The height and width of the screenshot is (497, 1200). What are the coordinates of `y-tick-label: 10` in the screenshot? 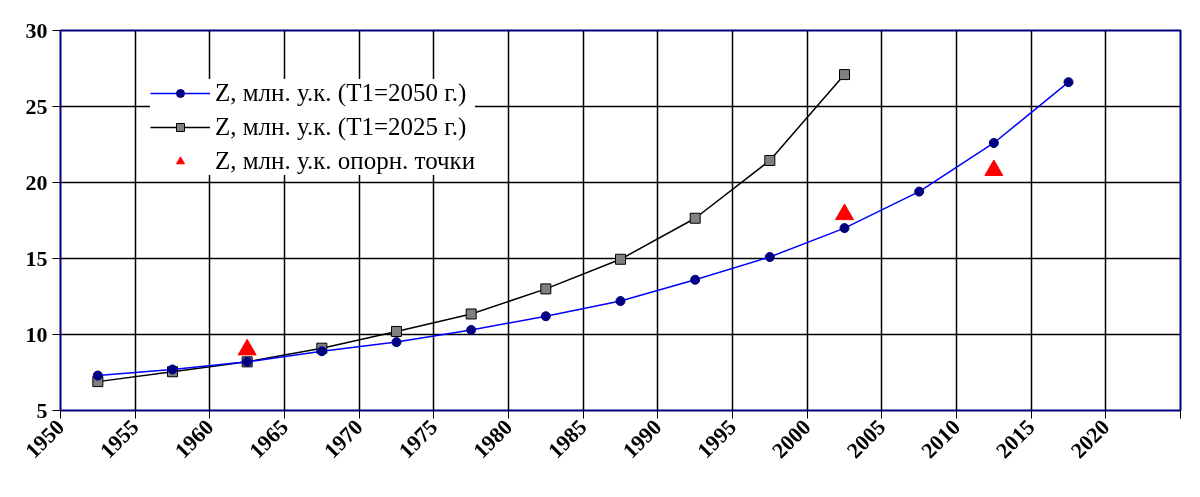 It's located at (36, 334).